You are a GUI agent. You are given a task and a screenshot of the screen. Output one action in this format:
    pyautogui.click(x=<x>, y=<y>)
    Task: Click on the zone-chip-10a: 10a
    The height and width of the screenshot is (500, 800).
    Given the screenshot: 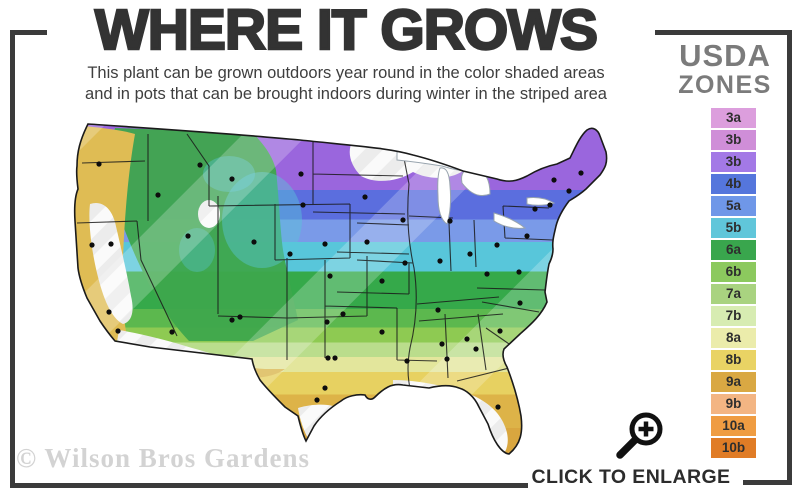 What is the action you would take?
    pyautogui.click(x=733, y=425)
    